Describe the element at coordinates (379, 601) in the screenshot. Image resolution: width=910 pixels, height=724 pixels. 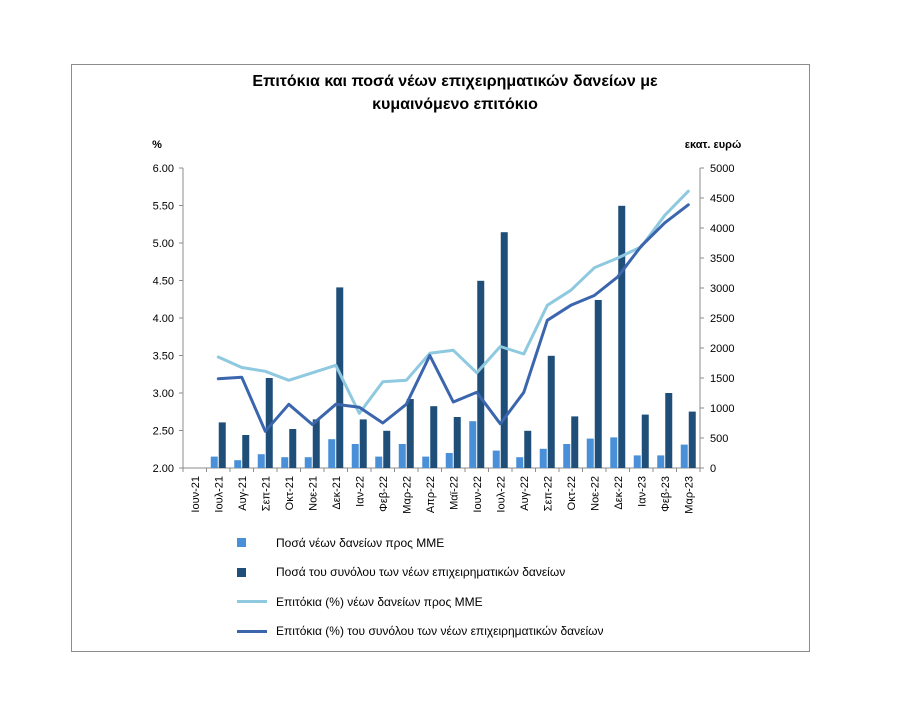
I see `legend-label: Επιτόκια (%) νέων δανείων προς ΜΜΕ` at that location.